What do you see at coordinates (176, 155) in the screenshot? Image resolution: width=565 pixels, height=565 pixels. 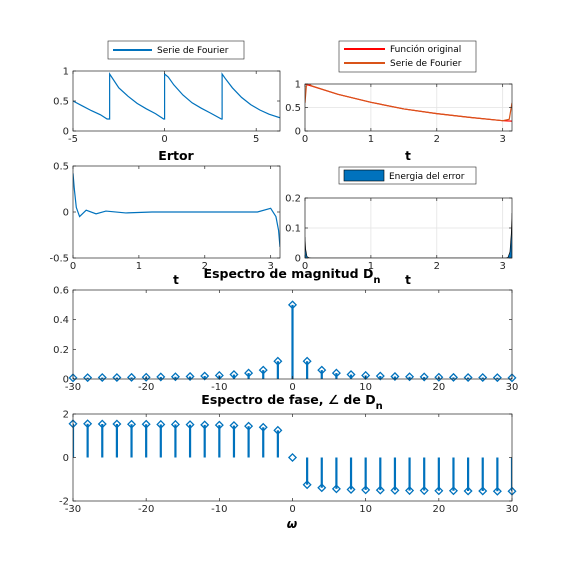 I see `error-title: Ertor` at bounding box center [176, 155].